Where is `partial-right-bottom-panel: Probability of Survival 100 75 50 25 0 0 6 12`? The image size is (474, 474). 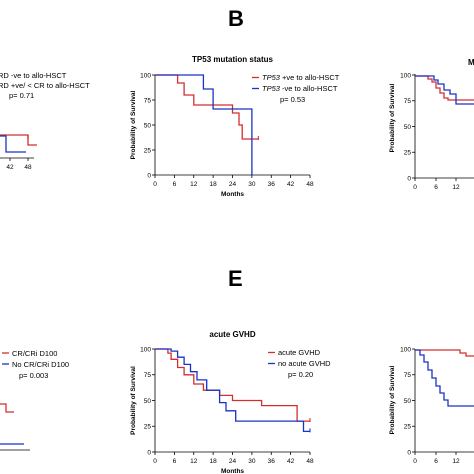
partial-right-bottom-panel: Probability of Survival 100 75 50 25 0 0 6 12 is located at coordinates (431, 405).